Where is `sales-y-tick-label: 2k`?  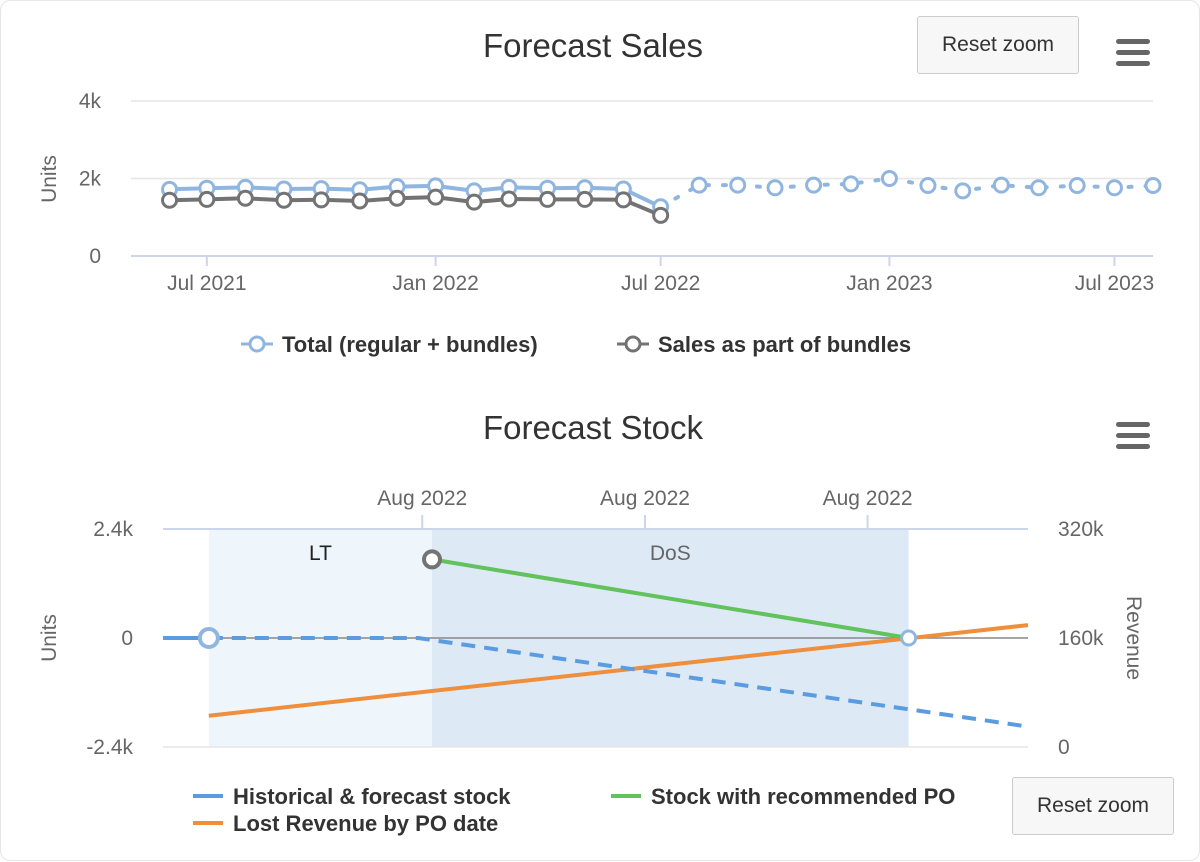
sales-y-tick-label: 2k is located at coordinates (90, 179).